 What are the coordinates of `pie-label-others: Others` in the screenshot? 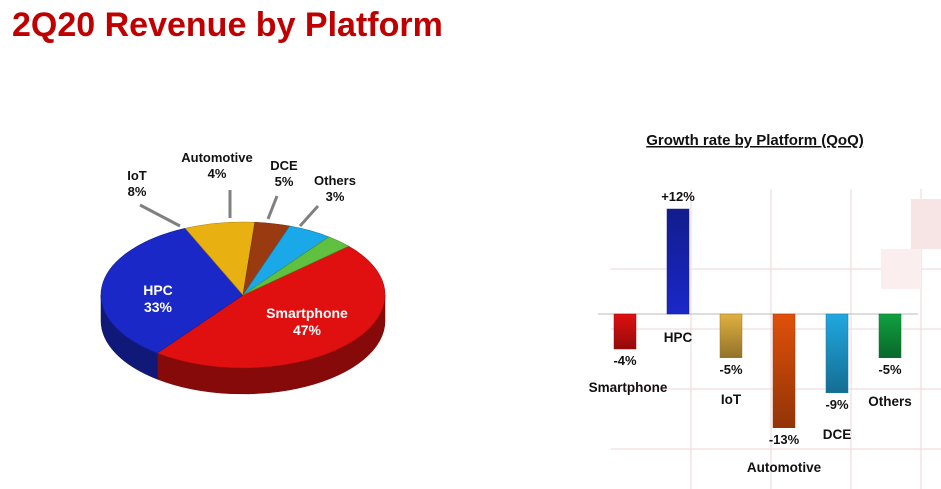 It's located at (335, 180).